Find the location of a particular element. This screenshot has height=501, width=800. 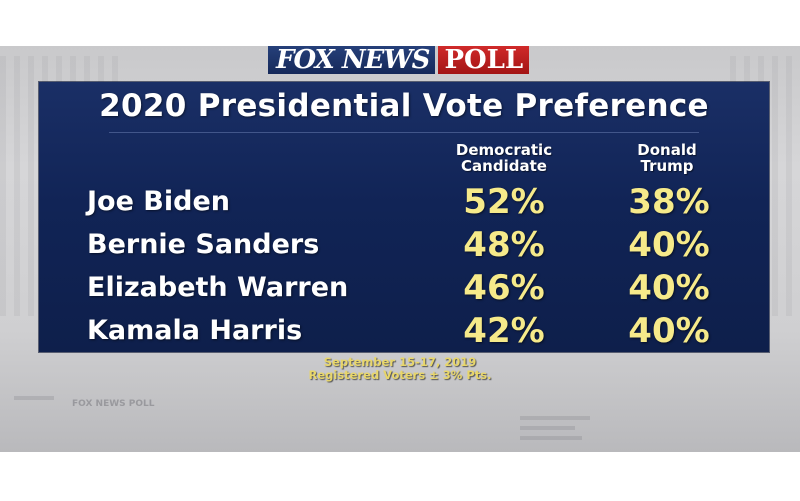

table-row: Elizabeth Warren 46% 40% is located at coordinates (404, 290).